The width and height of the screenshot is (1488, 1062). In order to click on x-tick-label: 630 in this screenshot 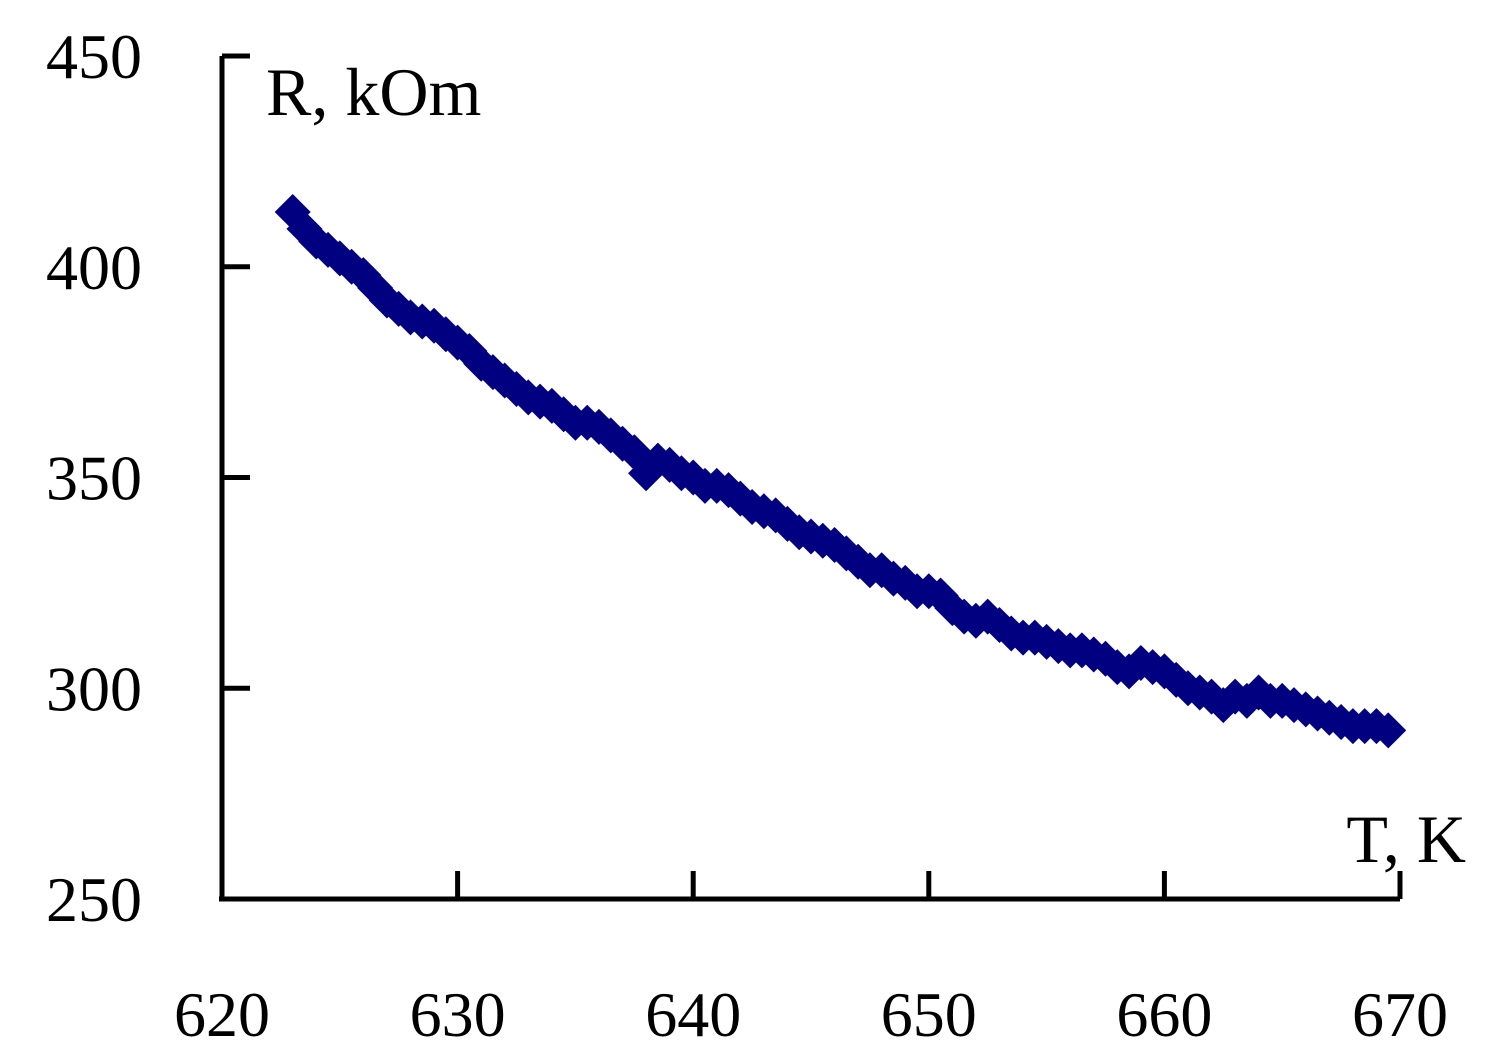, I will do `click(458, 1014)`.